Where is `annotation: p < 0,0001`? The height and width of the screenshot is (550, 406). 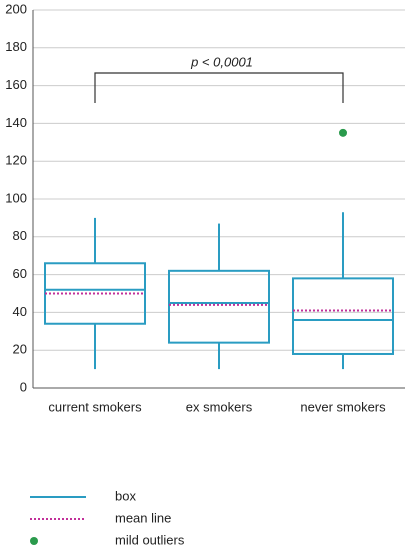
annotation: p < 0,0001 is located at coordinates (221, 61).